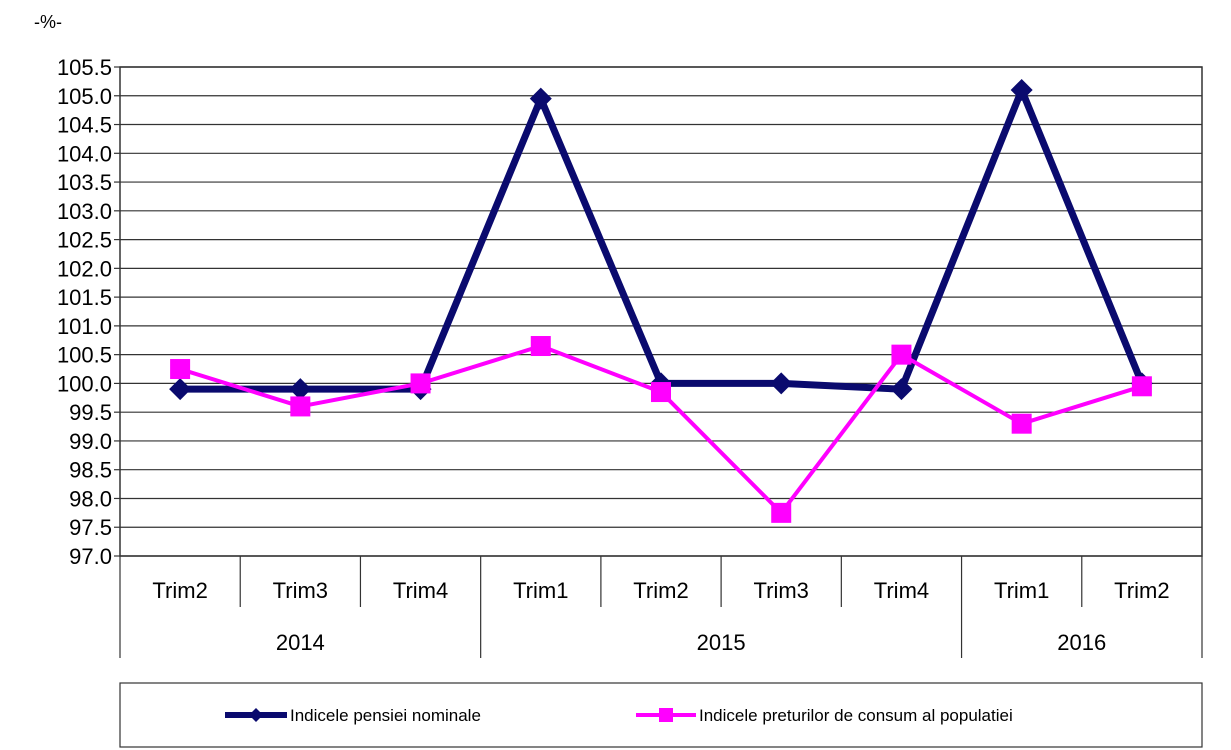  Describe the element at coordinates (84, 268) in the screenshot. I see `y-tick-label: 102.0` at that location.